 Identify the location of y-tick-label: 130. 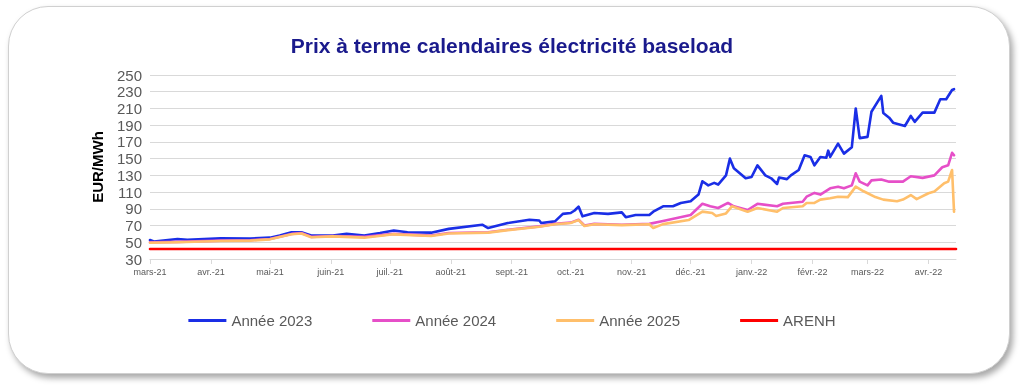
(129, 175).